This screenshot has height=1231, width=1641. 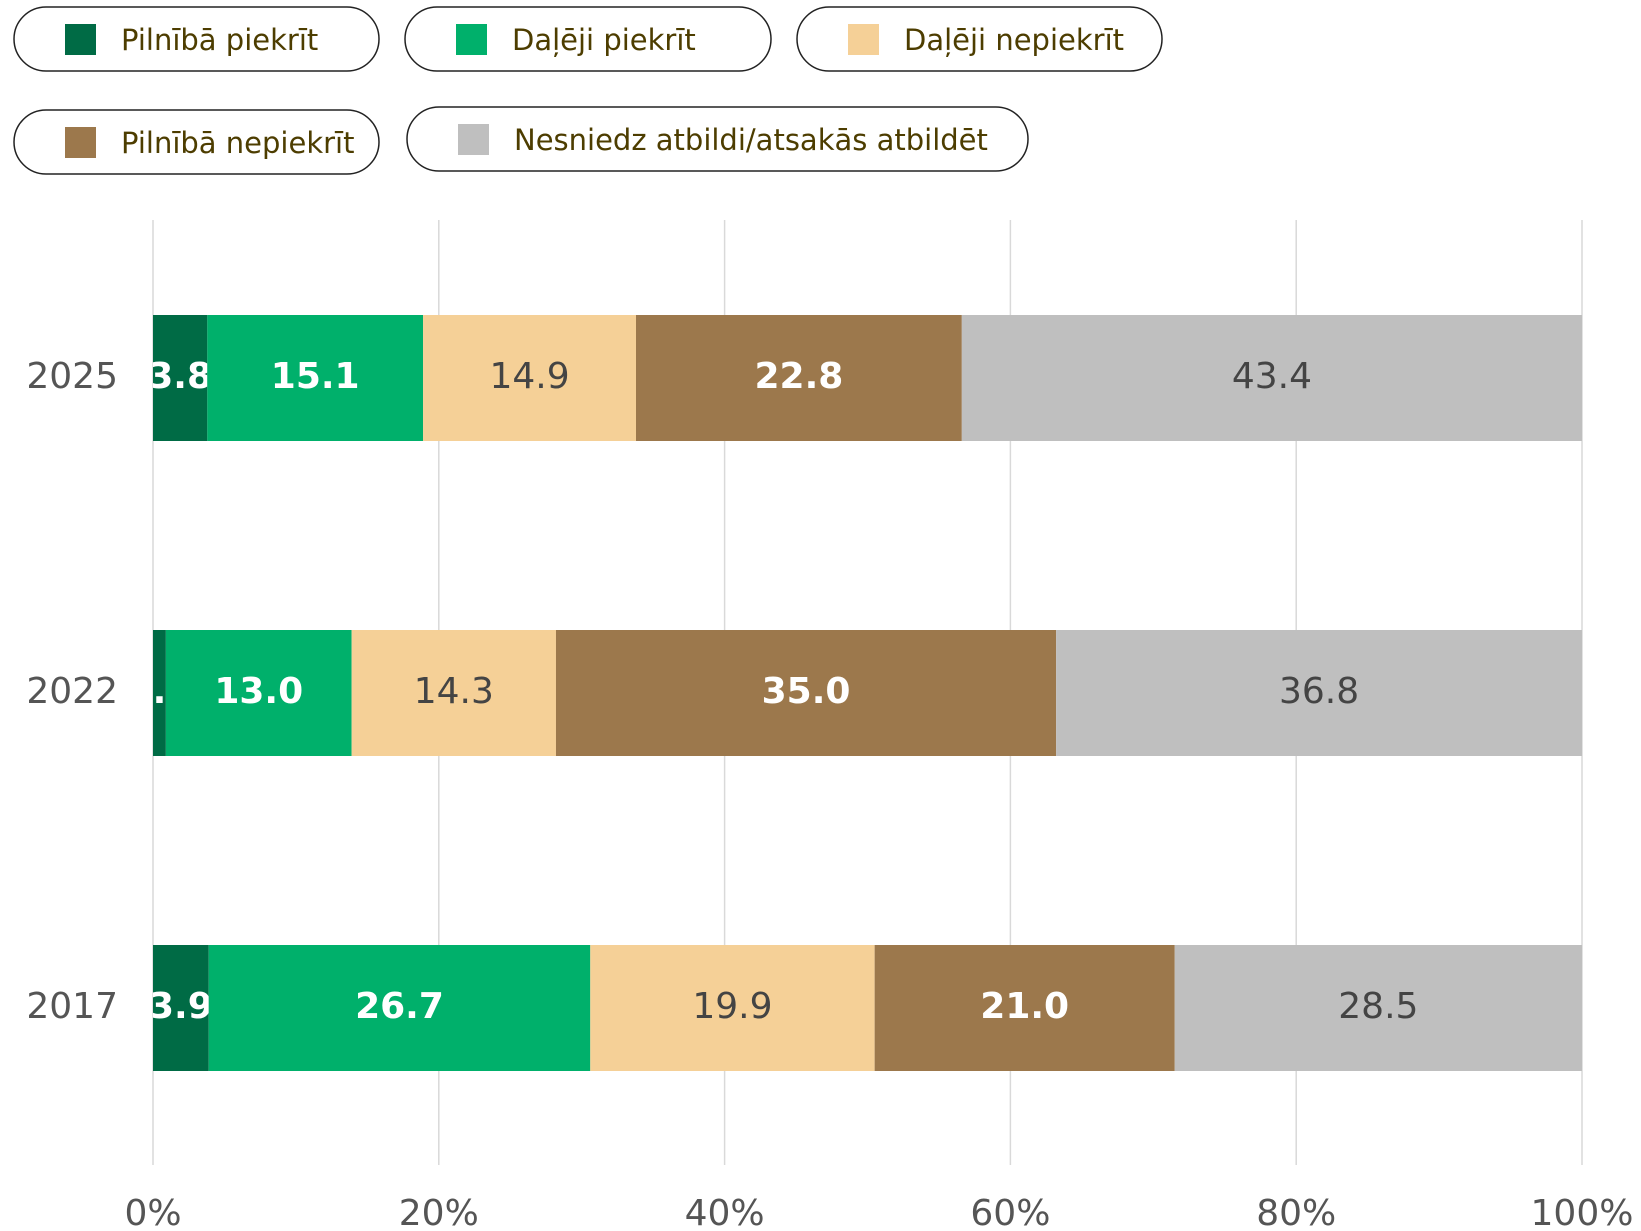 I want to click on data-label: 19.9, so click(x=732, y=1006).